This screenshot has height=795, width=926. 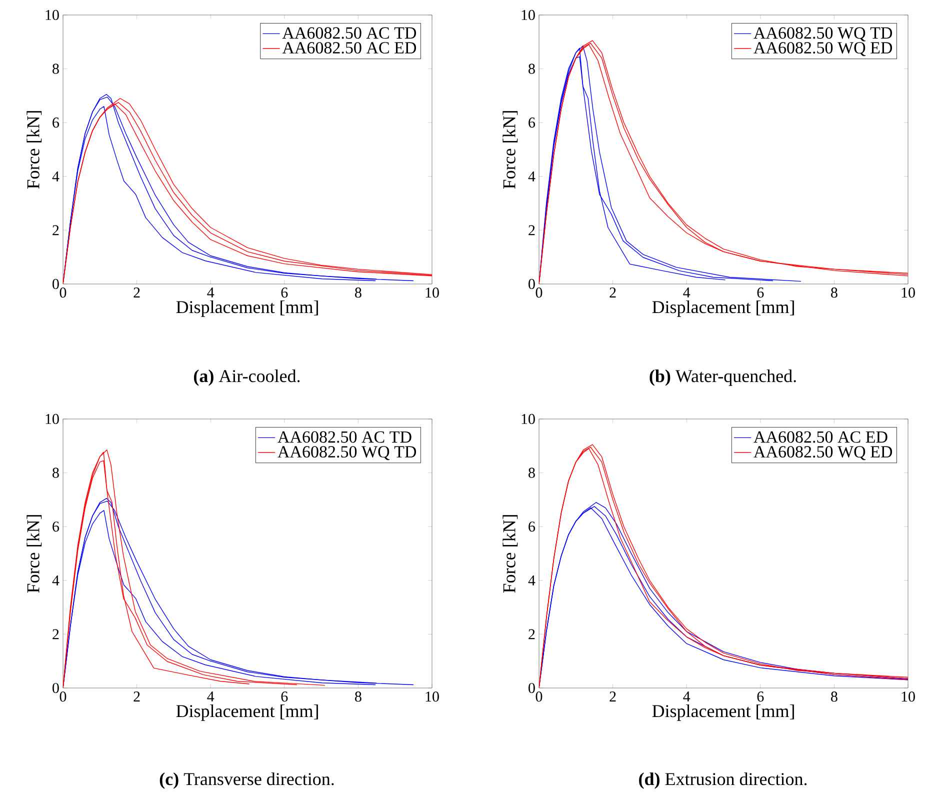 I want to click on text: (a) Air-cooled., so click(x=247, y=377).